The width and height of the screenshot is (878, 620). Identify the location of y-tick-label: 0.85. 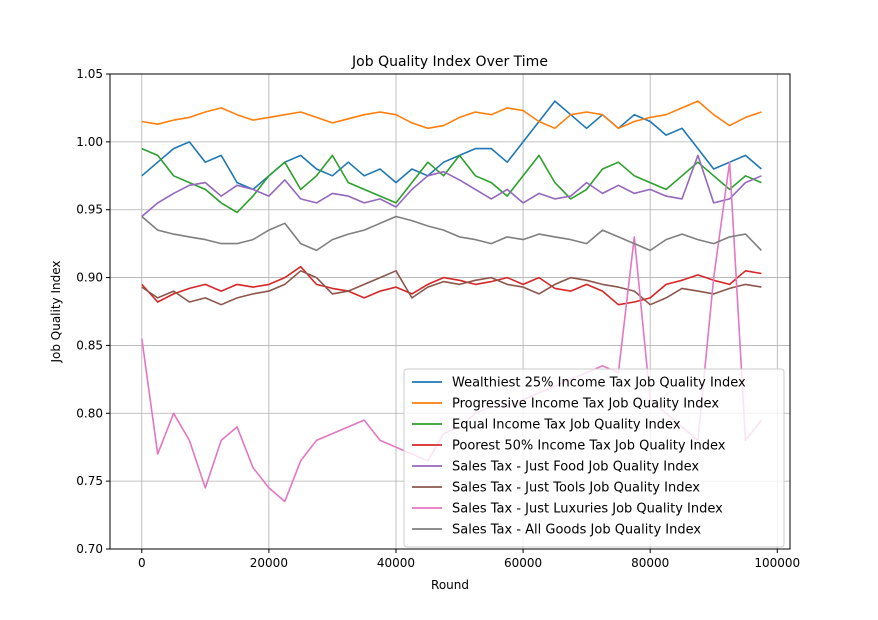
(89, 345).